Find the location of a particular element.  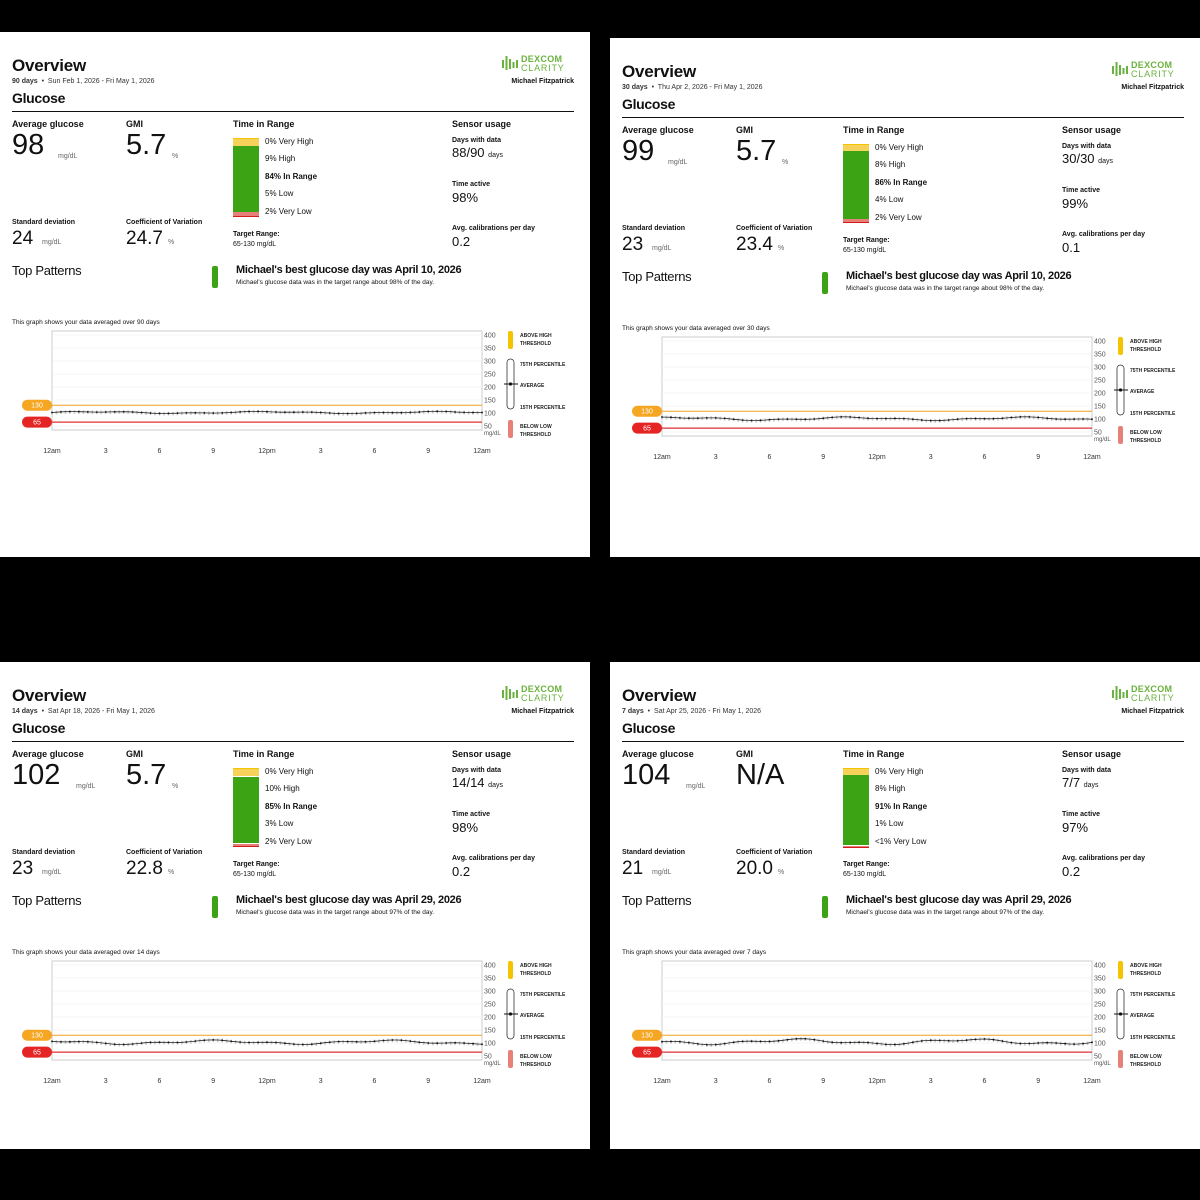

average-swatch-dot is located at coordinates (510, 1014).